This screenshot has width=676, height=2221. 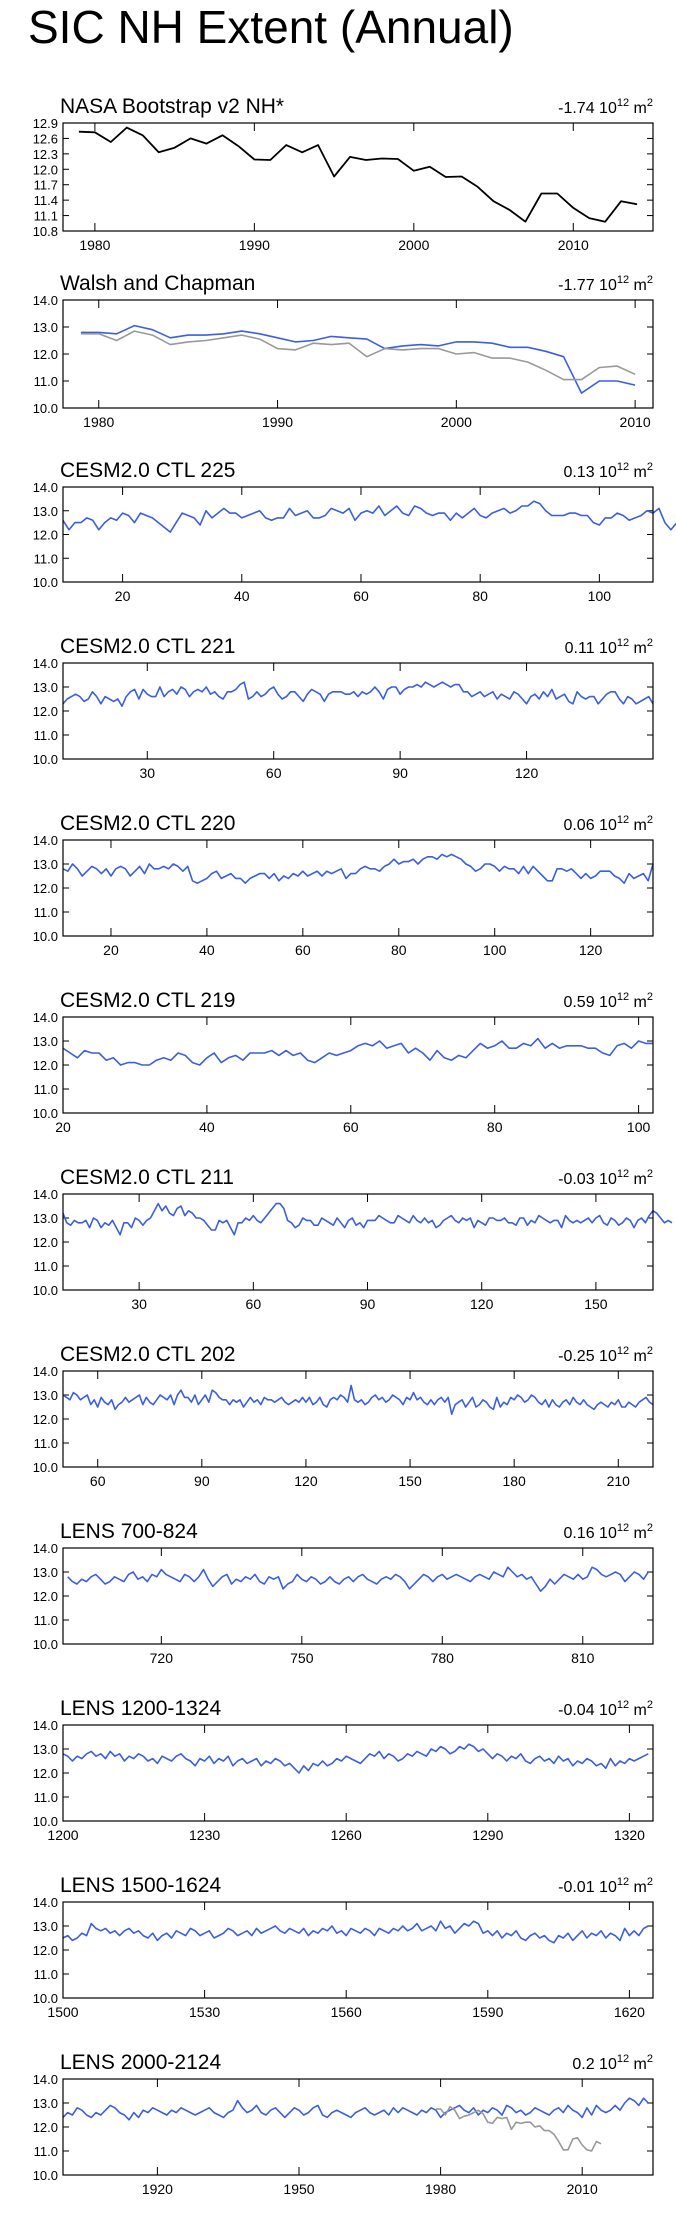 What do you see at coordinates (162, 1658) in the screenshot?
I see `x-tick-label: 720` at bounding box center [162, 1658].